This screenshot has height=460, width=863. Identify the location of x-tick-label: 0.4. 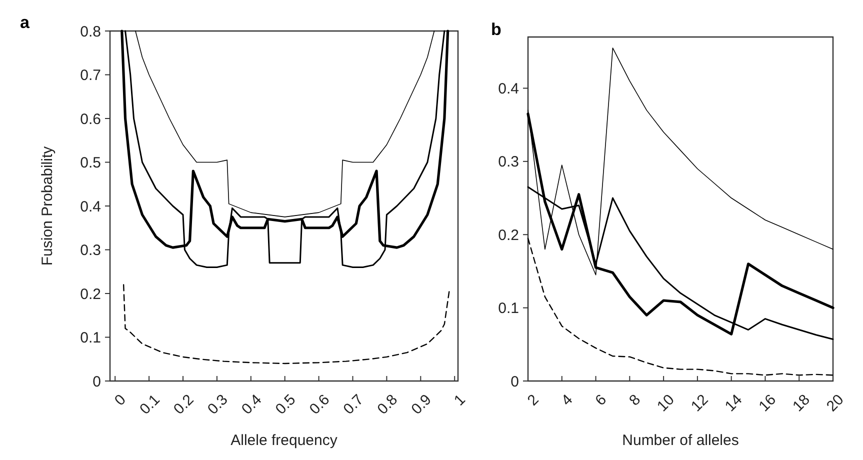
(252, 404).